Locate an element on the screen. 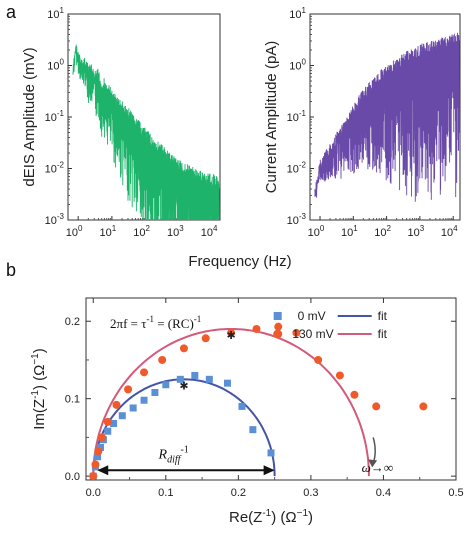  y-tick-label: 0.0 is located at coordinates (72, 477).